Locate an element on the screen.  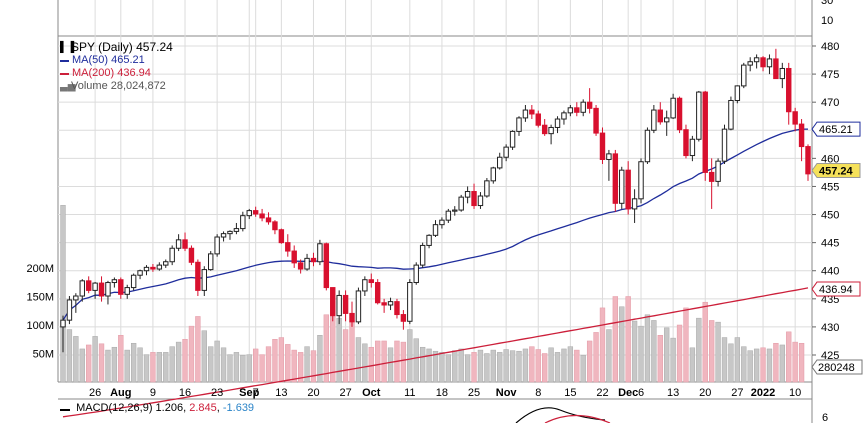
date-tick-label: 15 is located at coordinates (570, 393).